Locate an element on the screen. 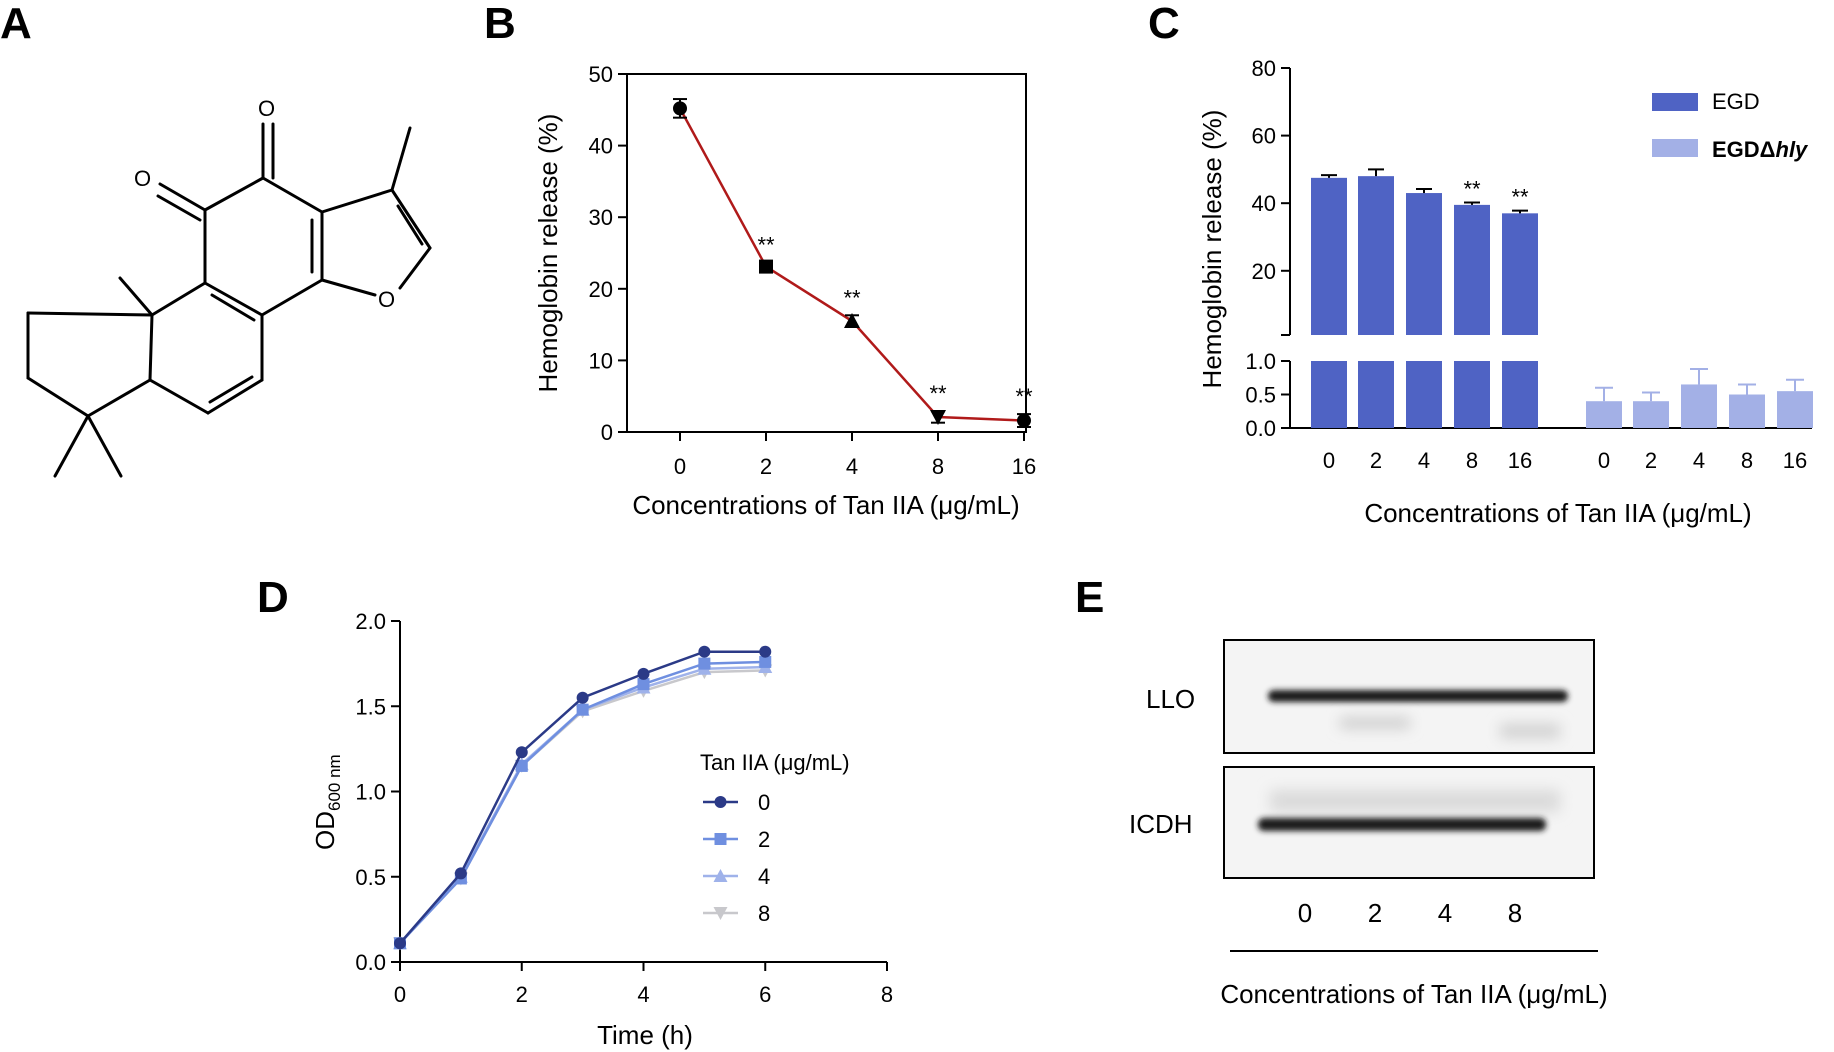 This screenshot has width=1834, height=1052. chart-c-legend-label-egd: EGD is located at coordinates (1736, 101).